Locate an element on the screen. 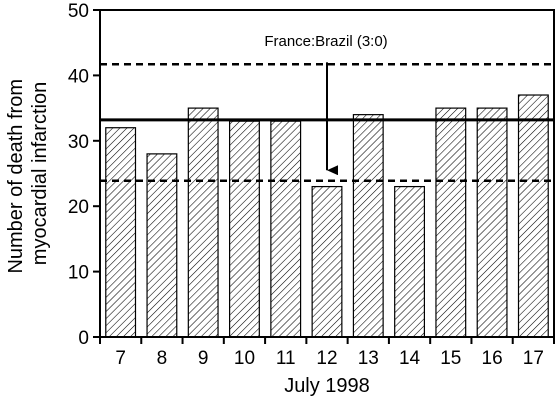 Image resolution: width=558 pixels, height=403 pixels. x-axis-label: July 1998 is located at coordinates (327, 386).